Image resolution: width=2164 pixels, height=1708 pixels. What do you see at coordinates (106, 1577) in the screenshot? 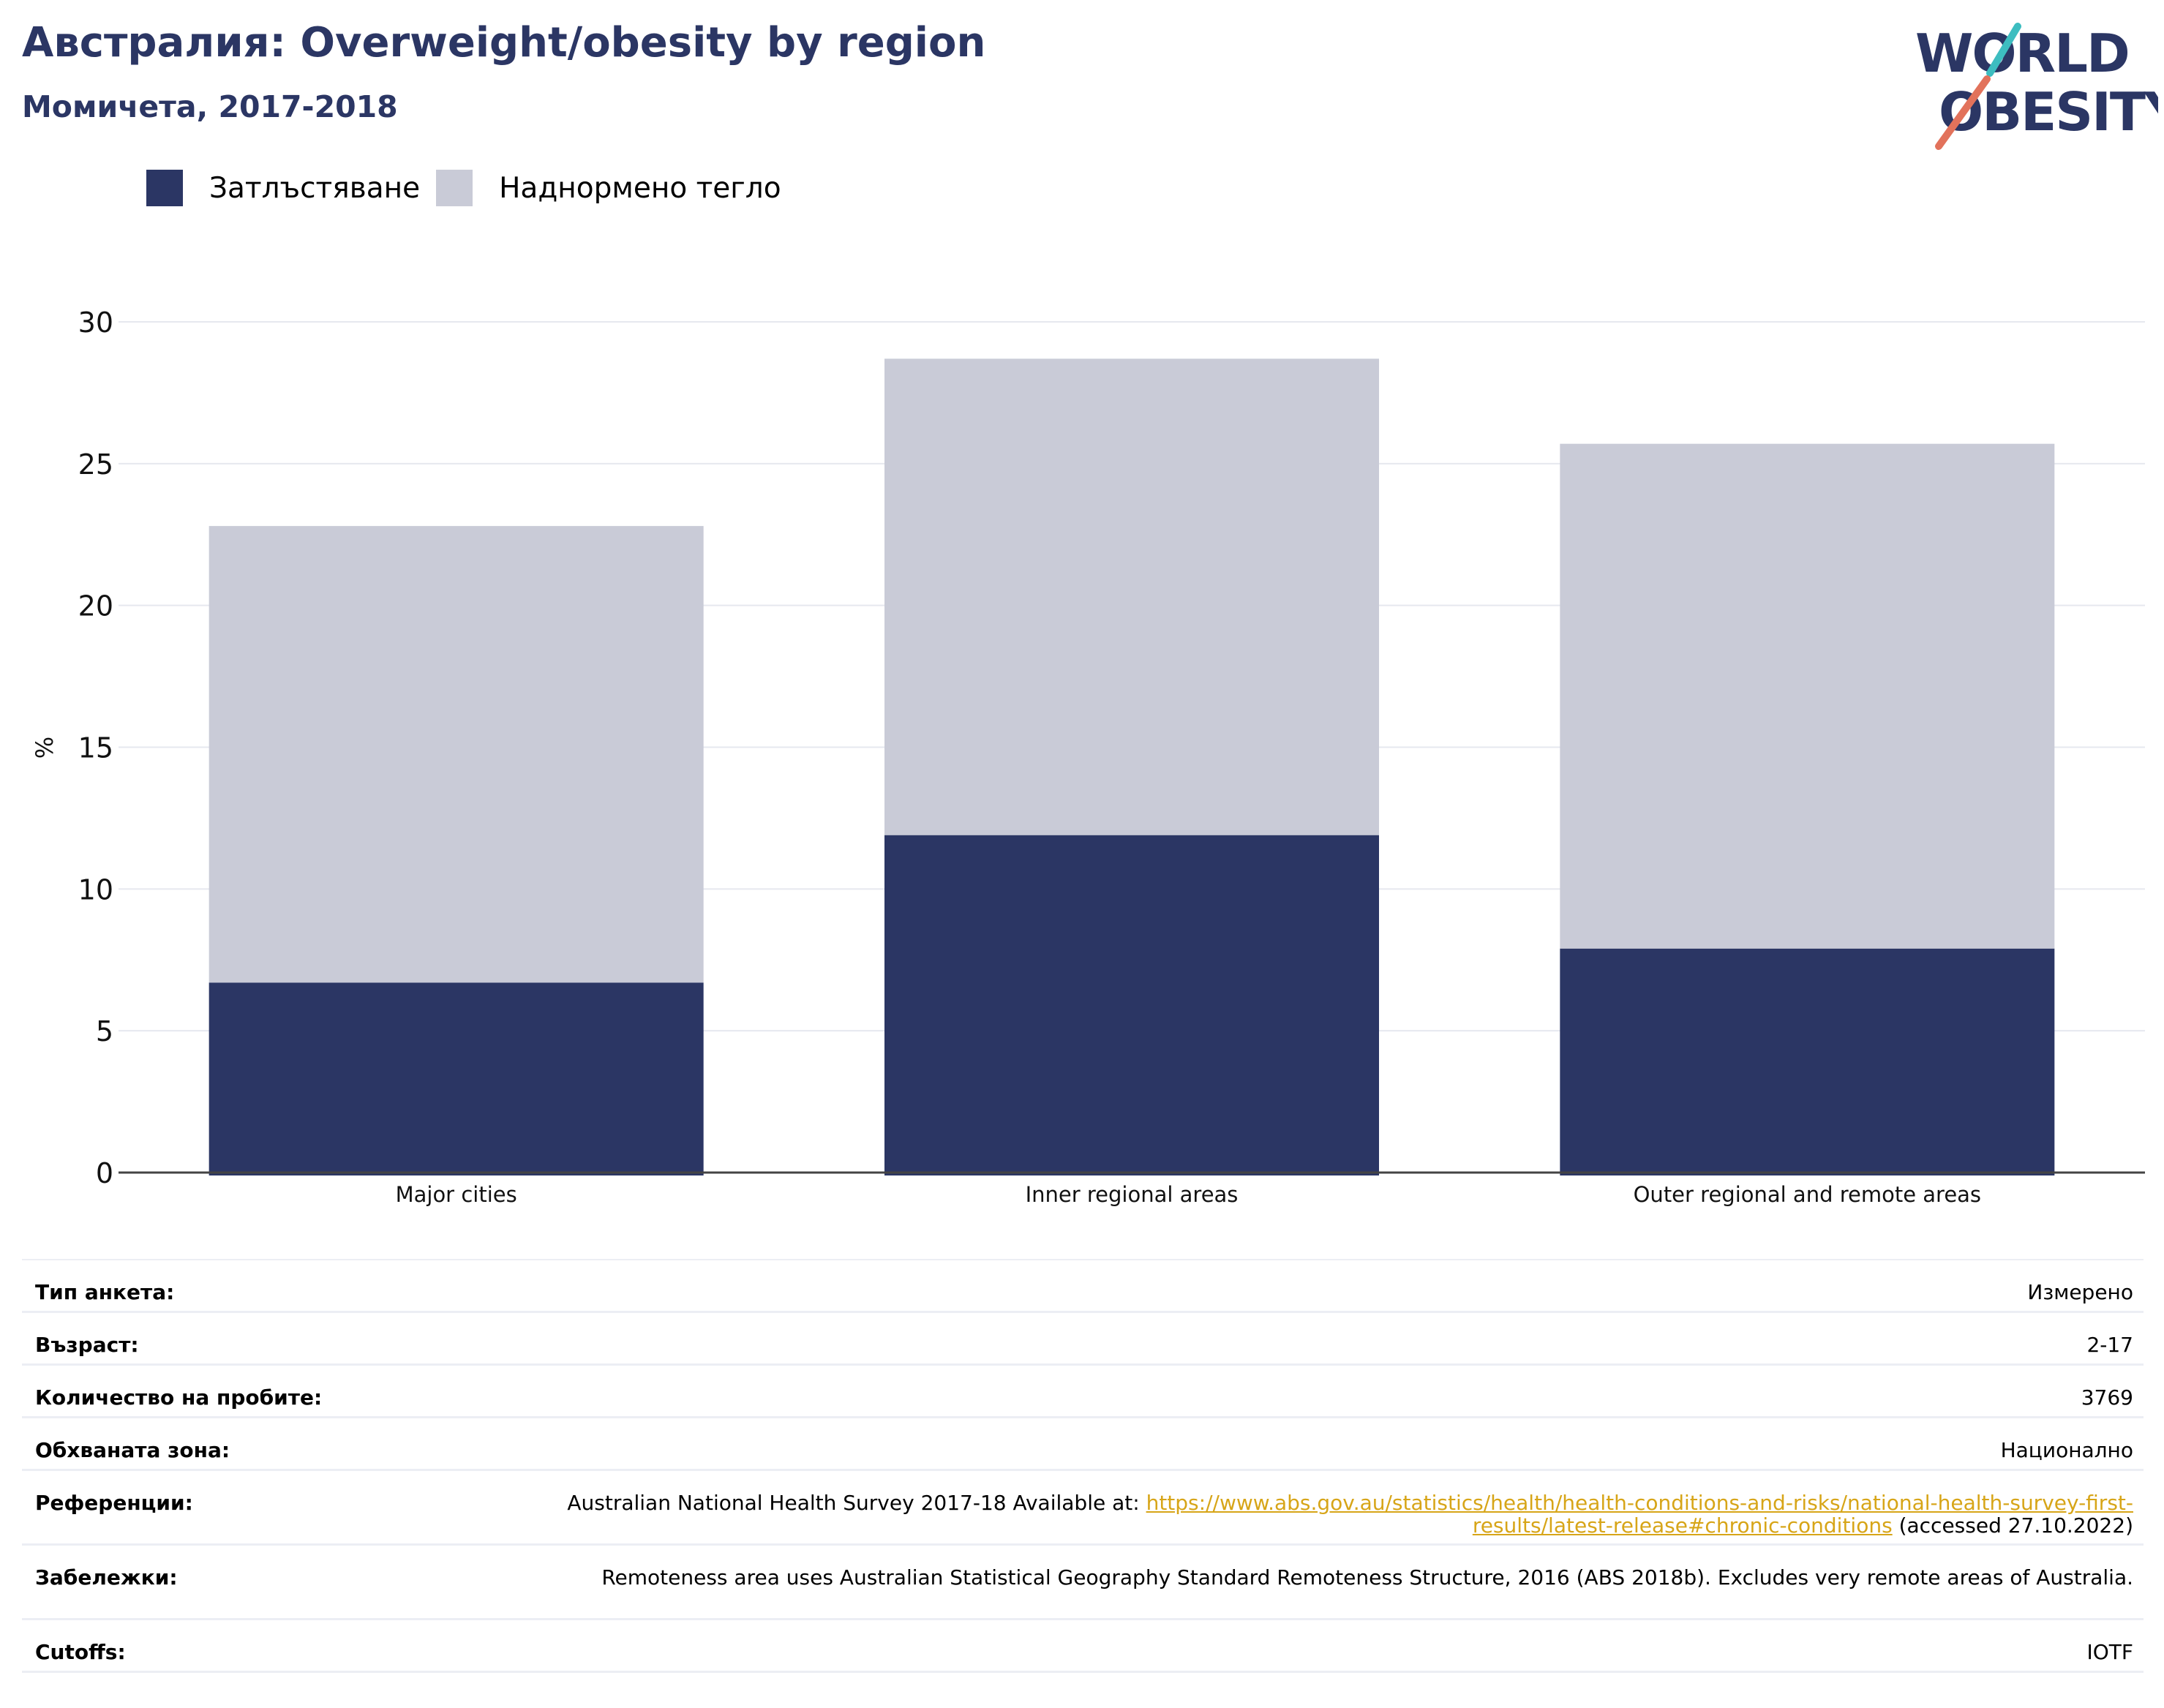
I see `info-key: Забележки:` at bounding box center [106, 1577].